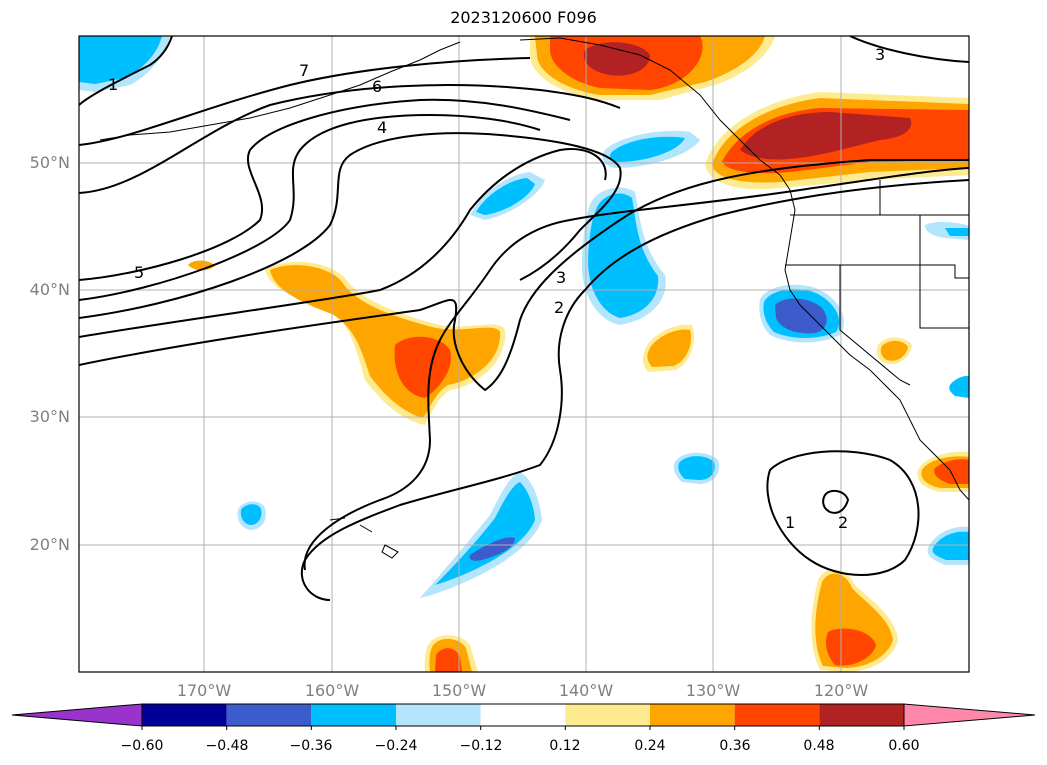 The image size is (1047, 765). I want to click on colorbar-tick-label: 0.36, so click(735, 746).